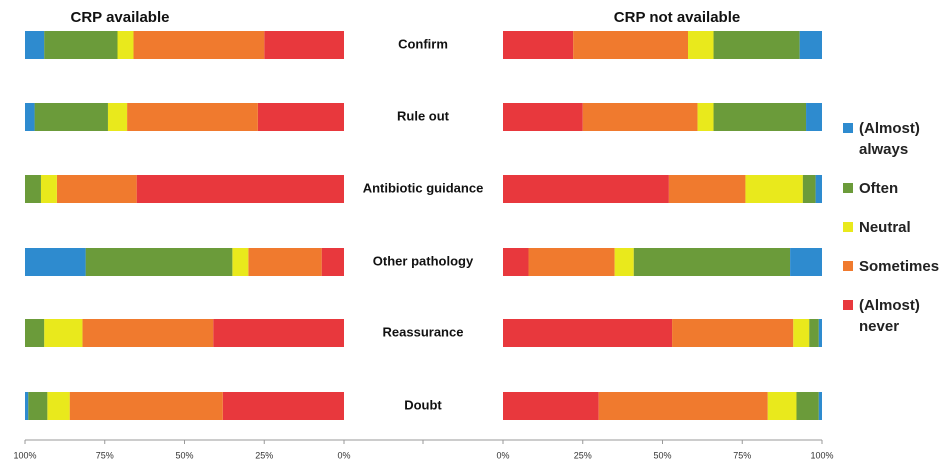  What do you see at coordinates (885, 227) in the screenshot?
I see `legend-label: Neutral` at bounding box center [885, 227].